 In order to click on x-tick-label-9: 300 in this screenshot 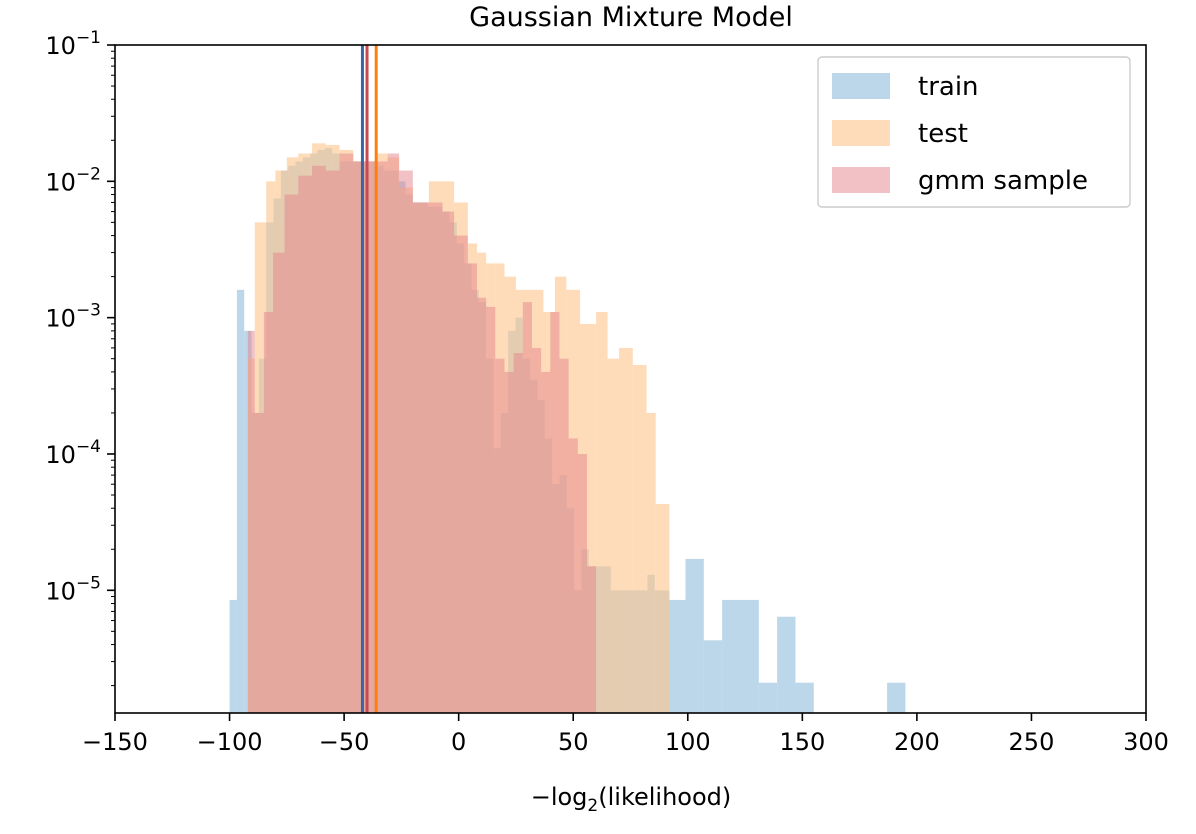, I will do `click(1146, 742)`.